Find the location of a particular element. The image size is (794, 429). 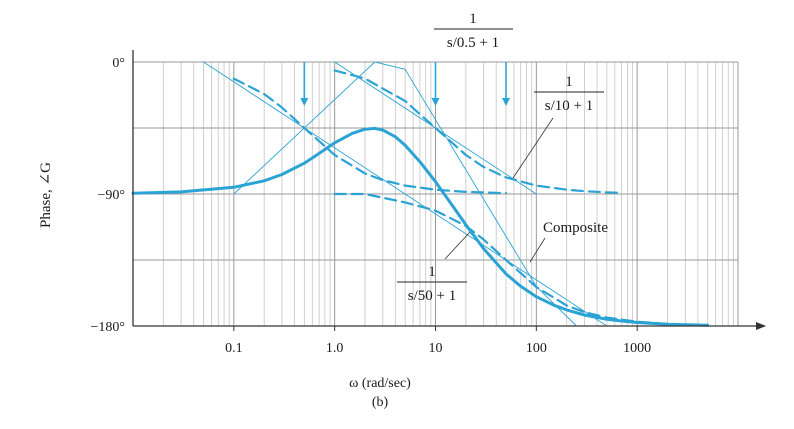

annotation-term-1: 1 s/0.5 + 1 is located at coordinates (473, 31).